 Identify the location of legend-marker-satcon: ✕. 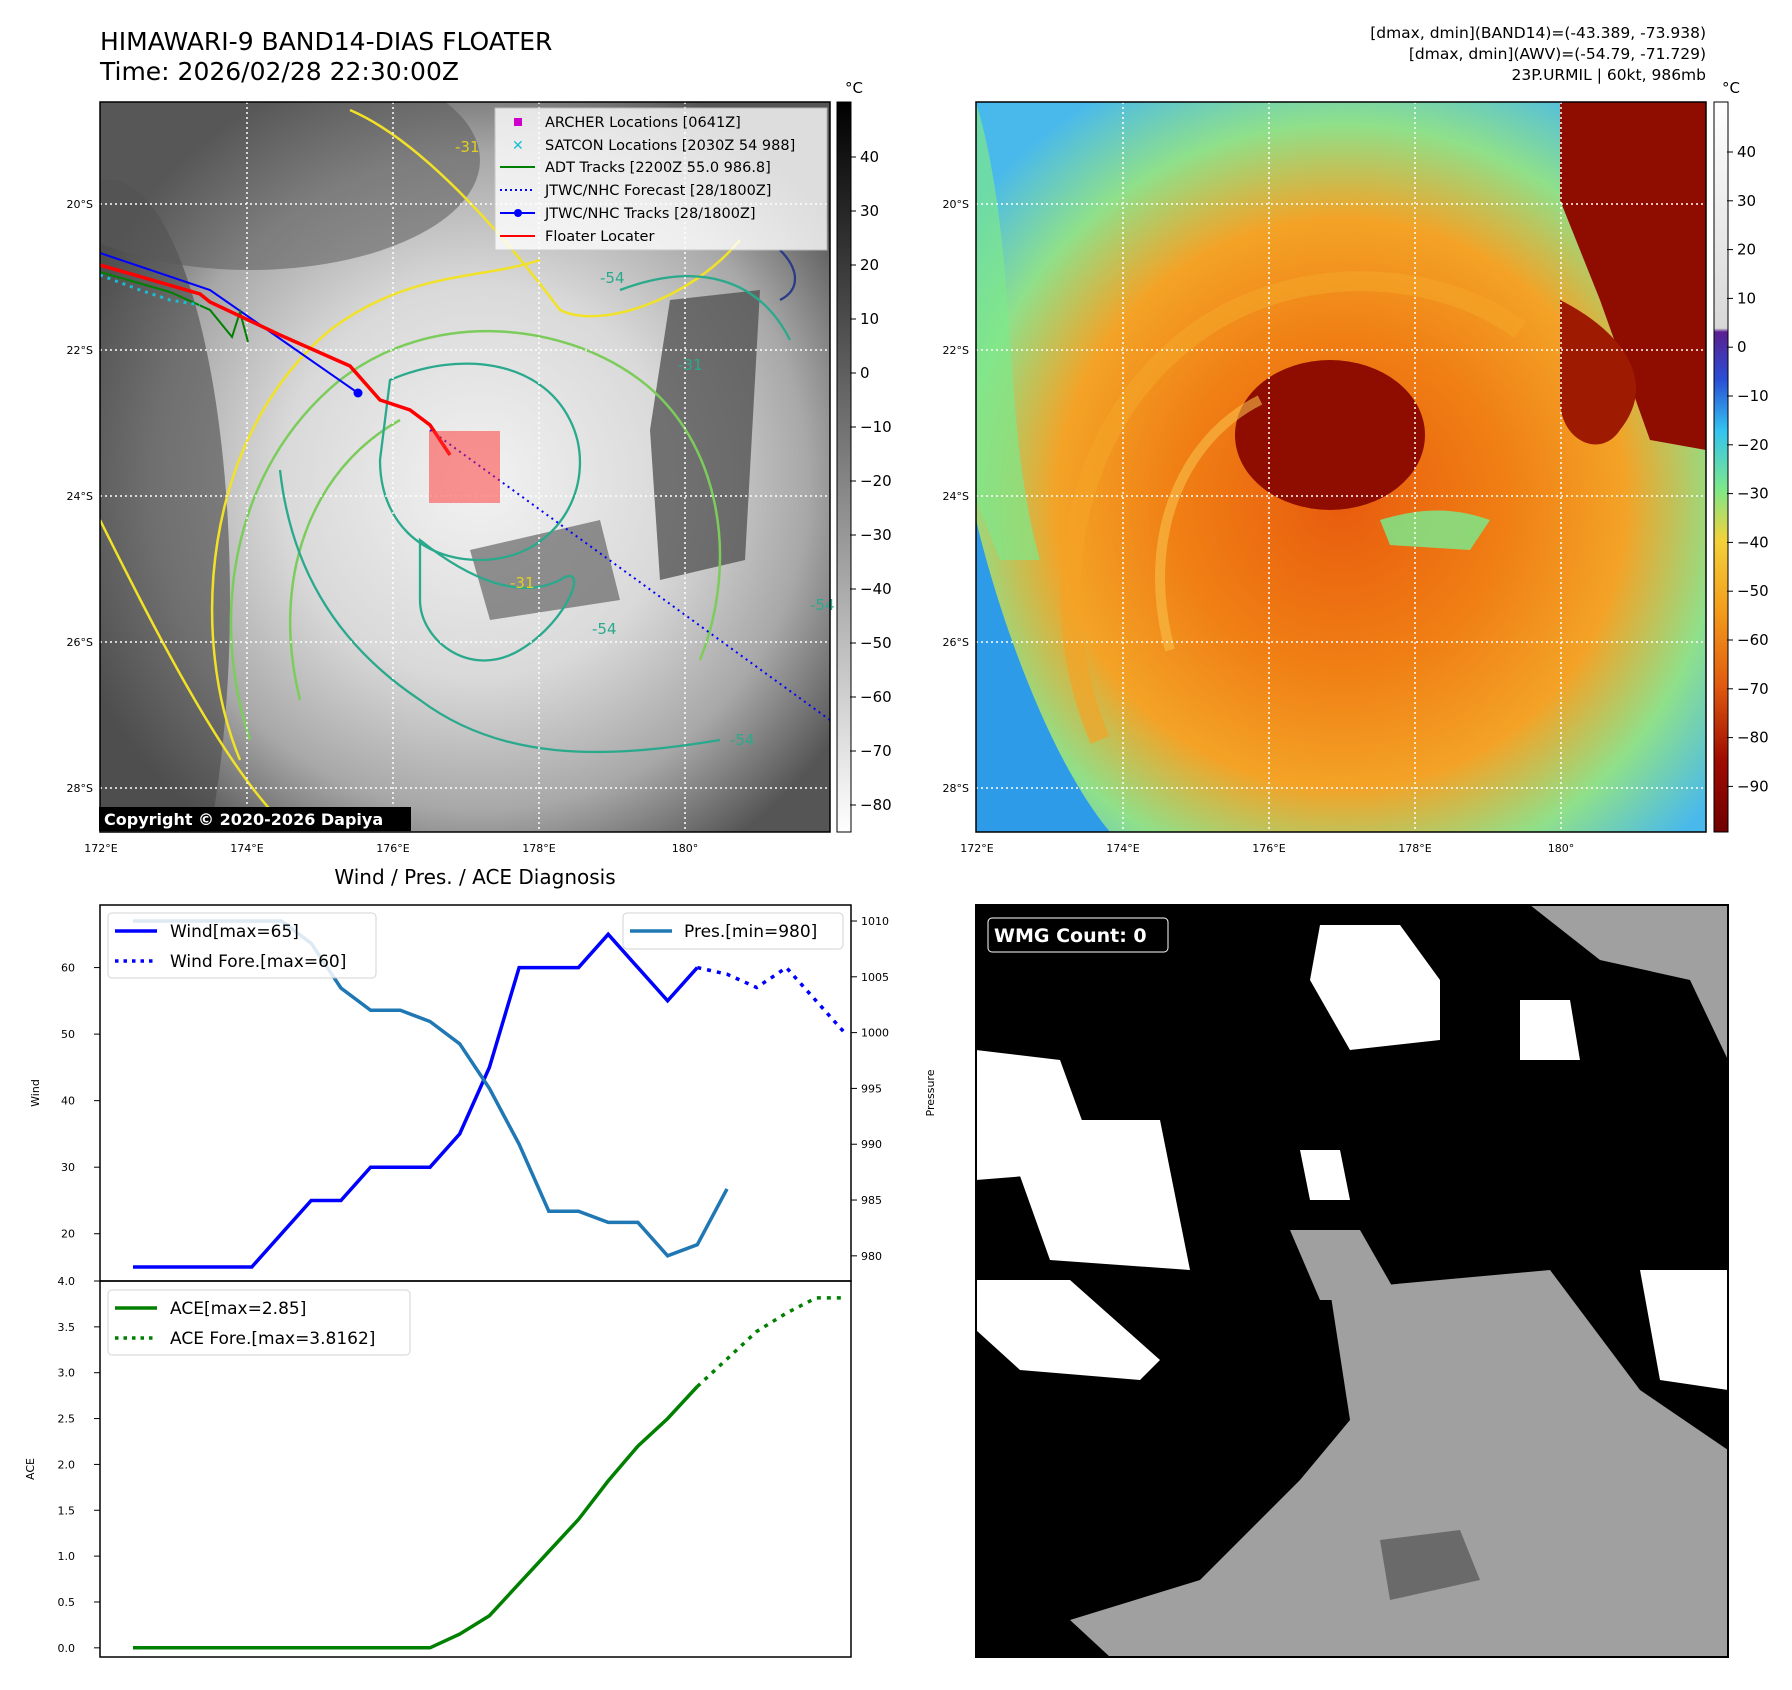
(518, 146).